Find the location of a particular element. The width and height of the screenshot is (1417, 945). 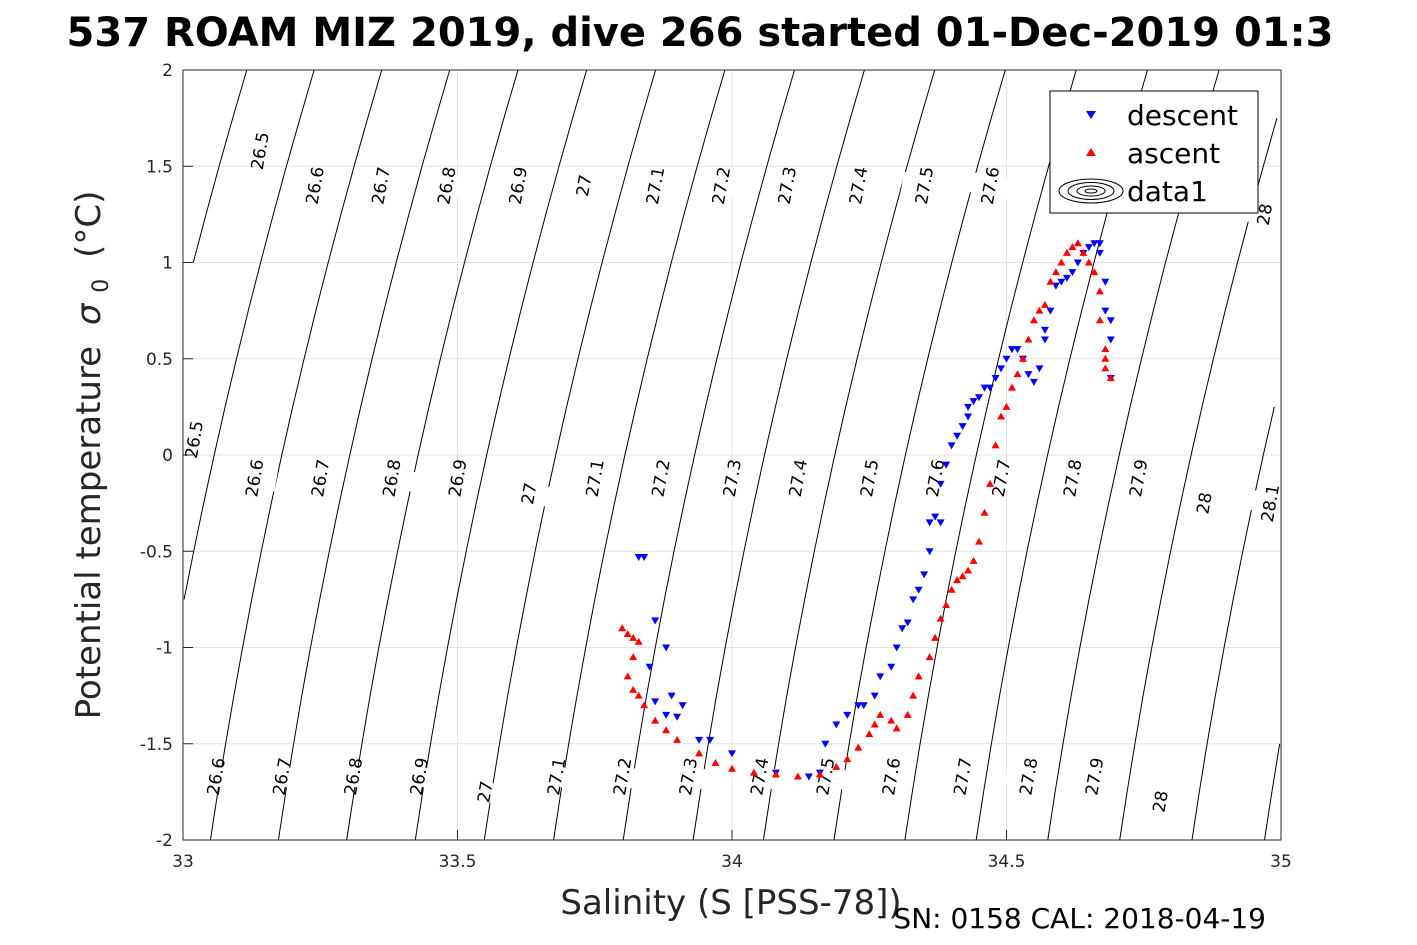

y-axis-label-subscript: 0 is located at coordinates (101, 286).